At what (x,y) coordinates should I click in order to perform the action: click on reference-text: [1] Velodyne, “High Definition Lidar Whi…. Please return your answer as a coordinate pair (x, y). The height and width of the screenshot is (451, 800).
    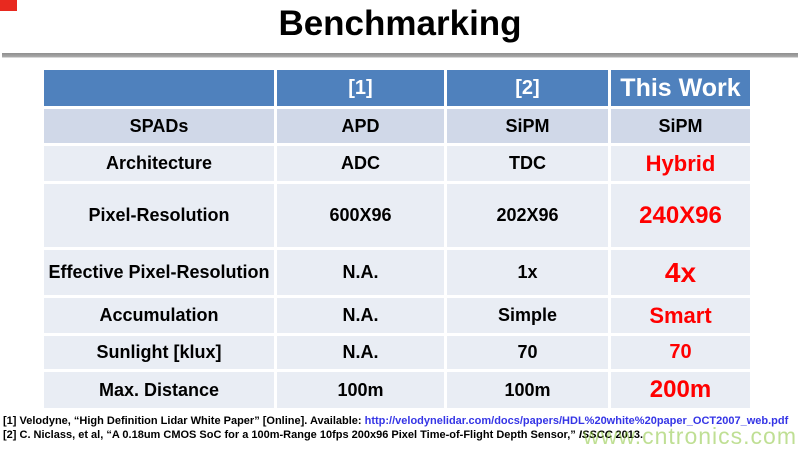
    Looking at the image, I should click on (184, 421).